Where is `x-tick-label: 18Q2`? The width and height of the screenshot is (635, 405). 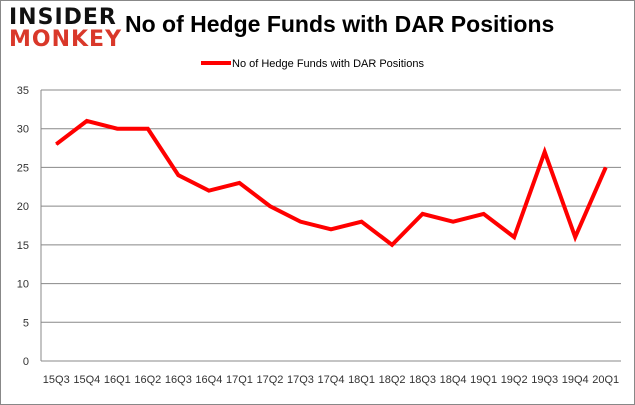 x-tick-label: 18Q2 is located at coordinates (392, 380).